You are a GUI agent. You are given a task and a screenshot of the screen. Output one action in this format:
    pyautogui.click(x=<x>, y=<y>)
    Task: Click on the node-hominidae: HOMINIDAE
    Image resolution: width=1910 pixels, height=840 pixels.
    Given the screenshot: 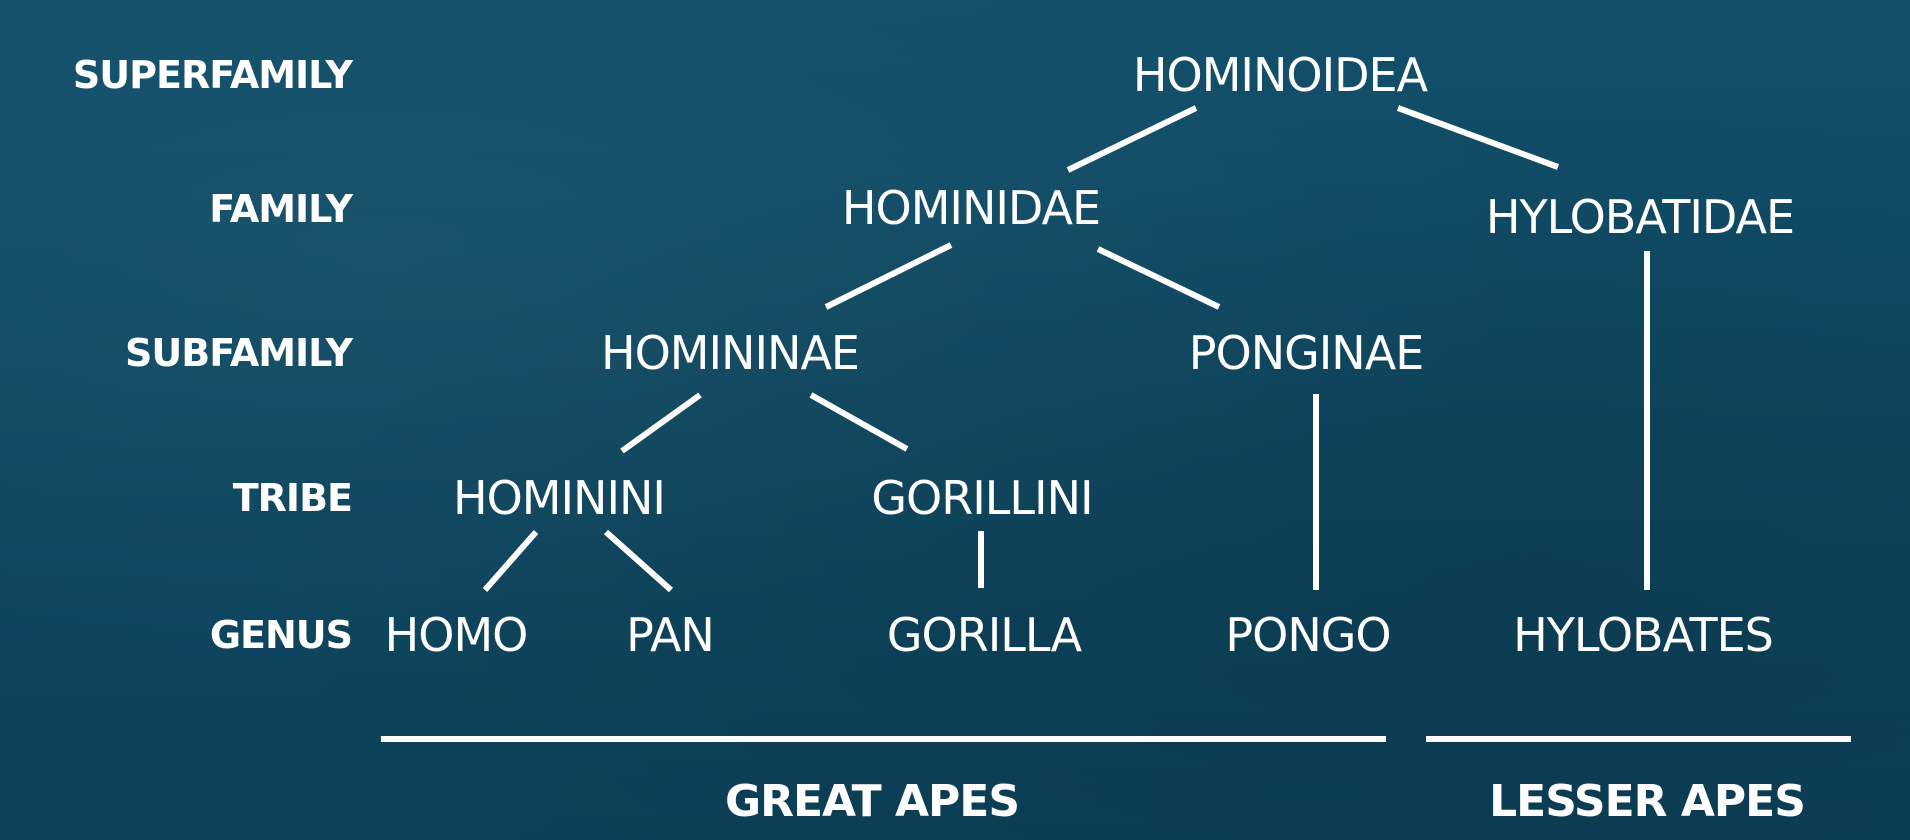 What is the action you would take?
    pyautogui.click(x=971, y=208)
    